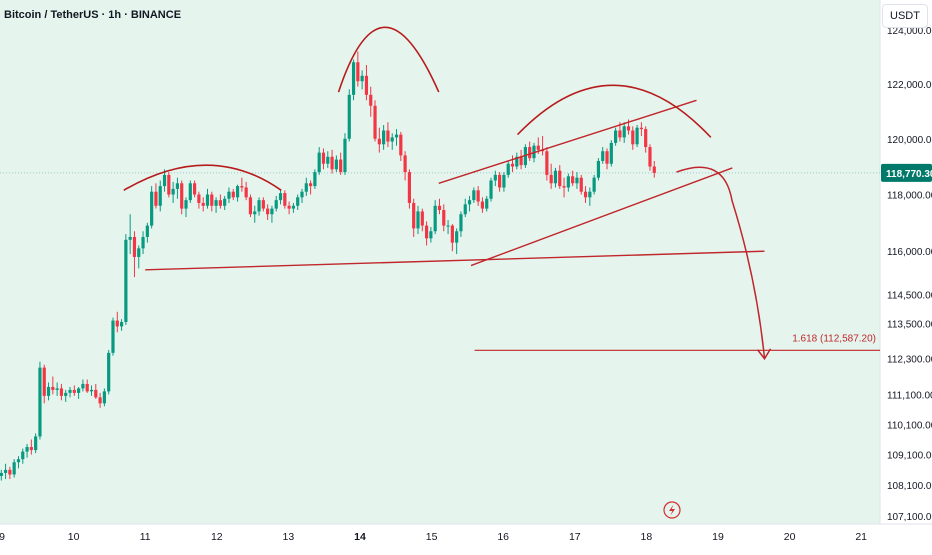 This screenshot has width=932, height=555. Describe the element at coordinates (909, 252) in the screenshot. I see `price-tick-label: 116,000.00` at that location.